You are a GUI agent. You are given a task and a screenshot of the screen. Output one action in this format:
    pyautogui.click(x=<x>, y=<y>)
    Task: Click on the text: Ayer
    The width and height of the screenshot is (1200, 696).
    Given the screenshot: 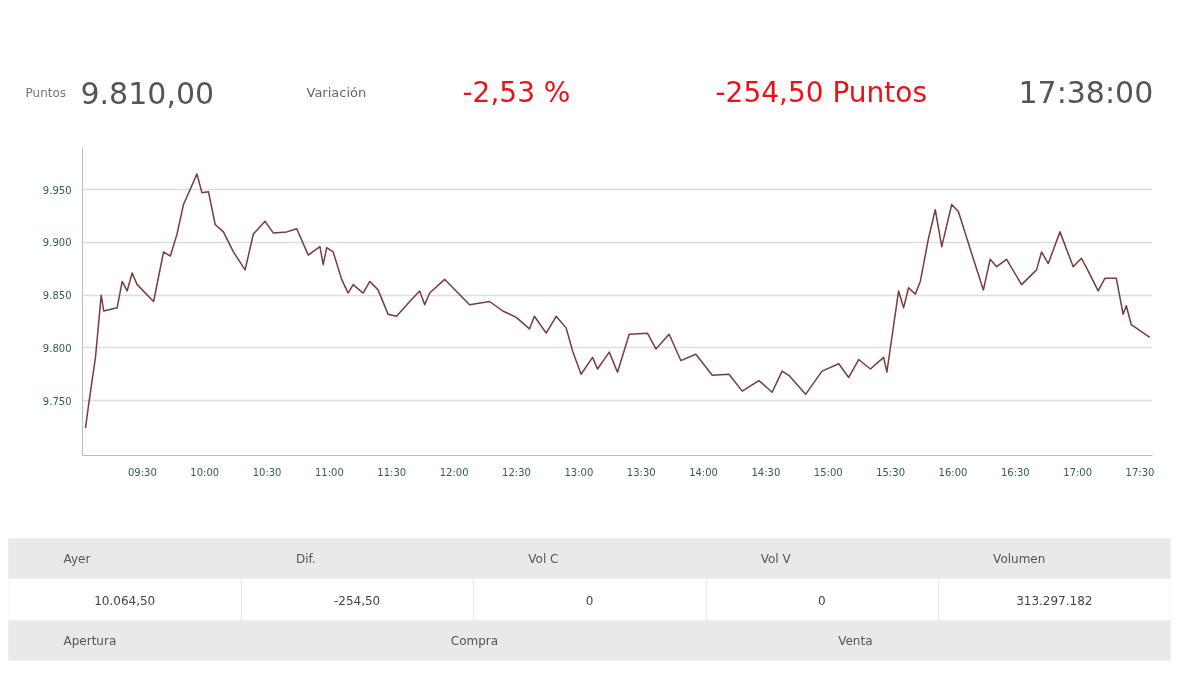 What is the action you would take?
    pyautogui.click(x=77, y=558)
    